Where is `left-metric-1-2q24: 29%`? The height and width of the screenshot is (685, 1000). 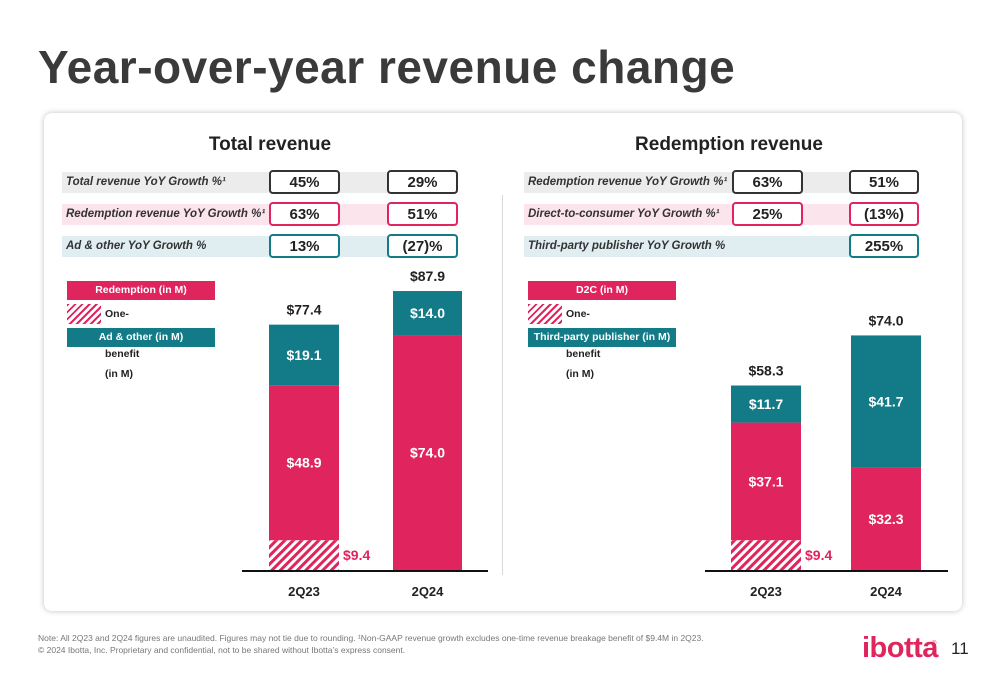 left-metric-1-2q24: 29% is located at coordinates (422, 182).